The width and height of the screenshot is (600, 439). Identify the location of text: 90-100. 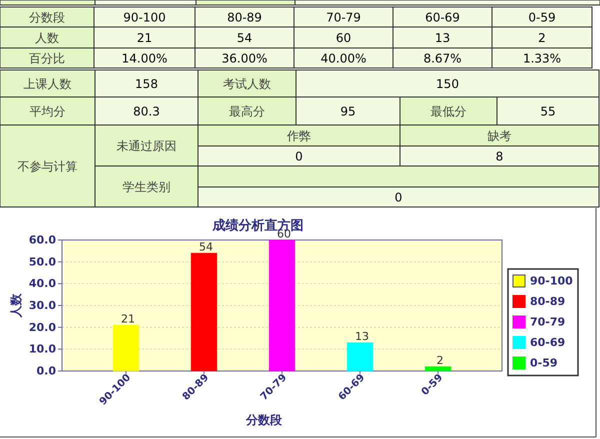
(144, 17).